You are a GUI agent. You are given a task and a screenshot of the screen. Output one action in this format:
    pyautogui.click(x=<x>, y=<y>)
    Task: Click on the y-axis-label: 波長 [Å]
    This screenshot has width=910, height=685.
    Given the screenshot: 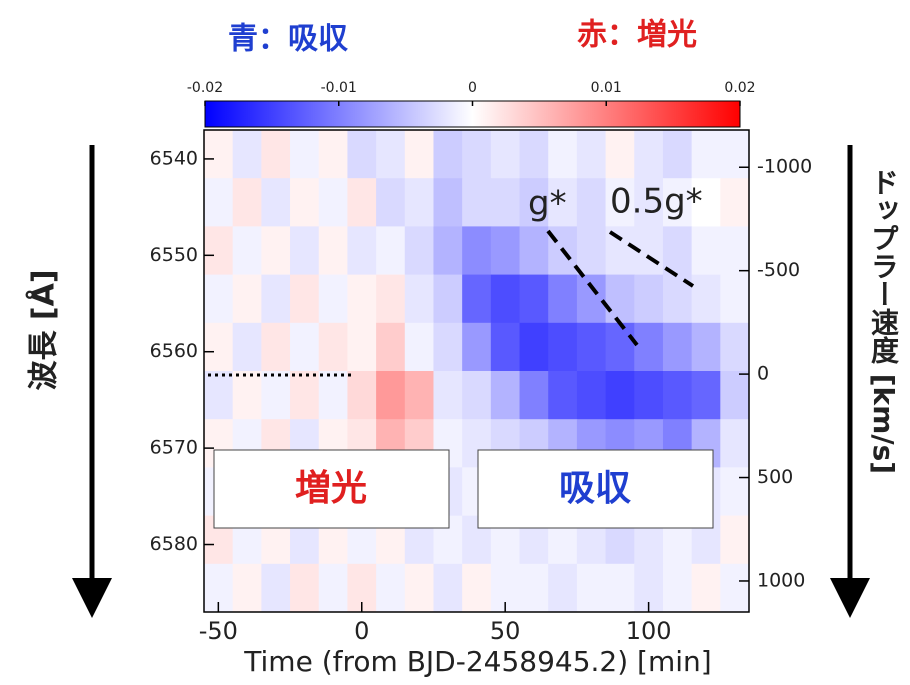 What is the action you would take?
    pyautogui.click(x=43, y=329)
    